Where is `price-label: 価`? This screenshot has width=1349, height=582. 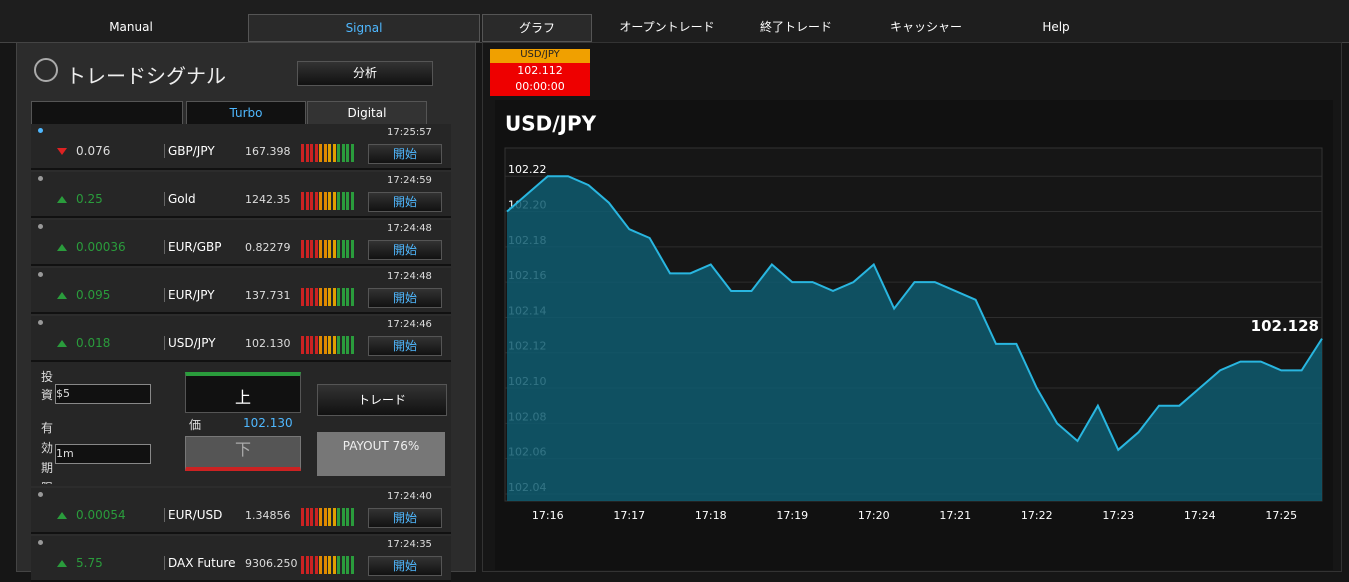 price-label: 価 is located at coordinates (195, 425).